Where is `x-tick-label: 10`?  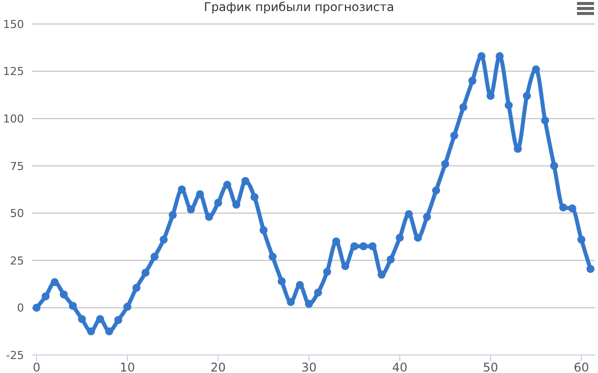 x-tick-label: 10 is located at coordinates (127, 366).